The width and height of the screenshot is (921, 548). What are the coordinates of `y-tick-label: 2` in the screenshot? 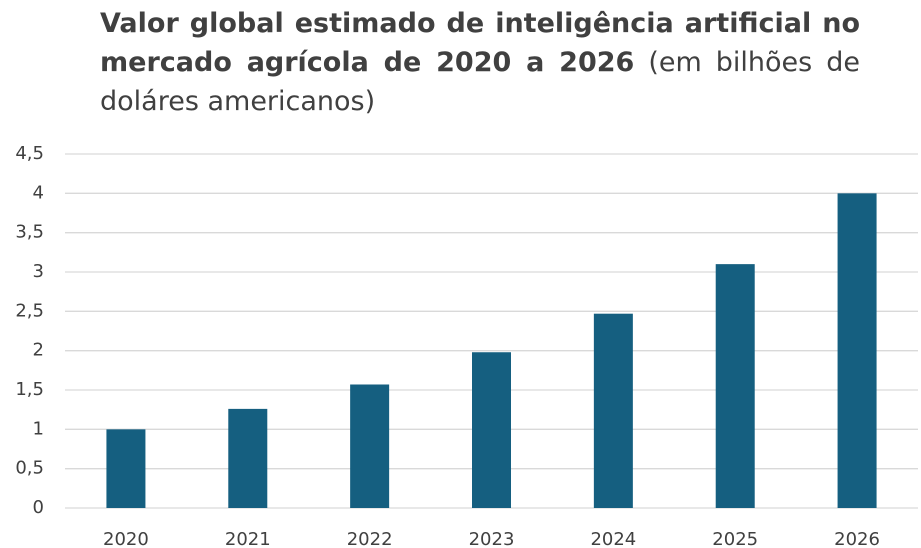 It's located at (38, 350).